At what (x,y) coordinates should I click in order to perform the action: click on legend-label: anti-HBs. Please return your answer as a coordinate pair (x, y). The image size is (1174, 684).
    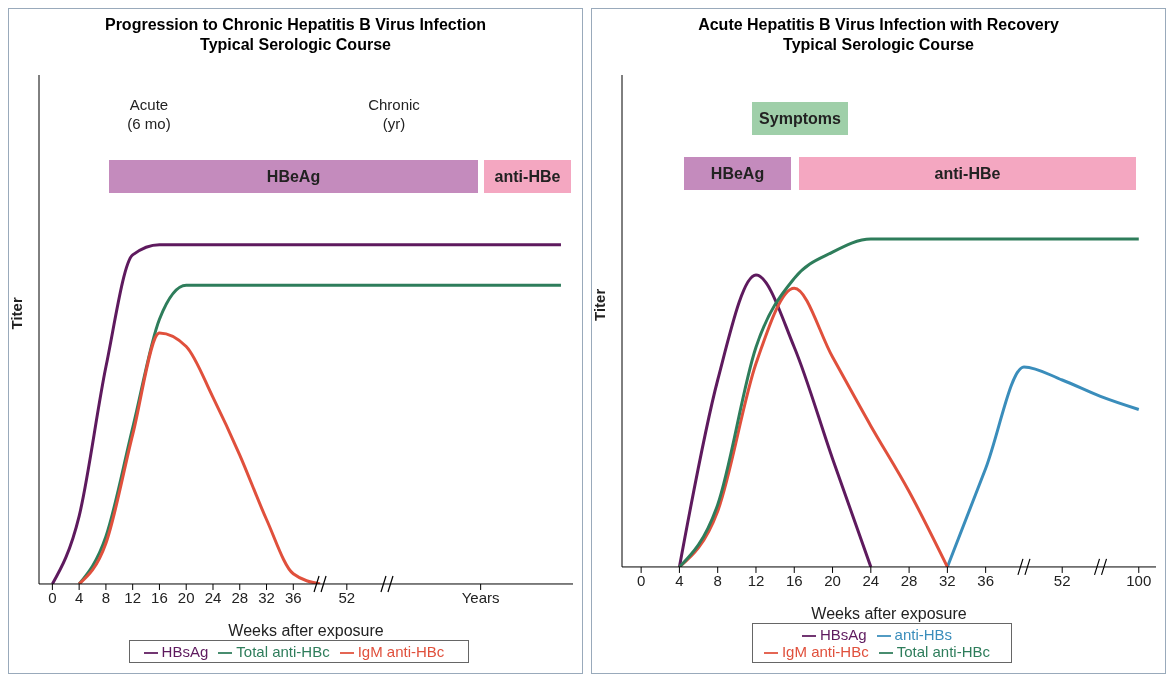
    Looking at the image, I should click on (923, 634).